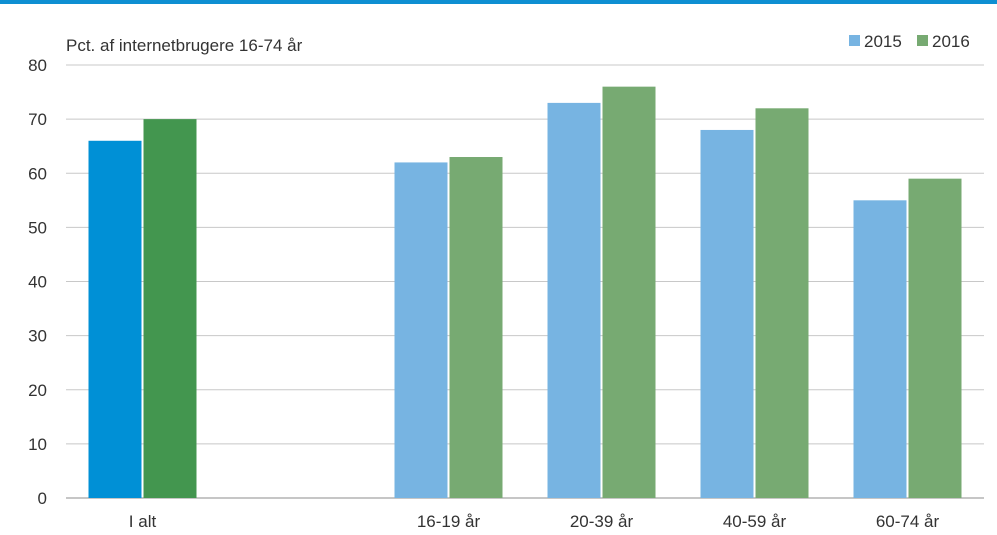 The image size is (997, 535). I want to click on y-axis: 0 10 20 30 40 50 60 70 80, so click(37, 282).